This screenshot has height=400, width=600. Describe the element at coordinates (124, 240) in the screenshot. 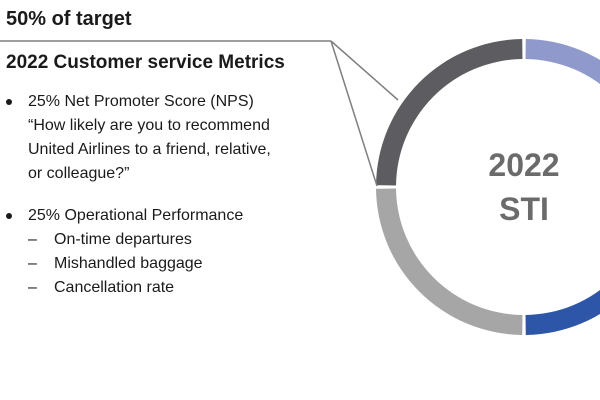

I see `sub-item-on-time: – On-time departures` at that location.